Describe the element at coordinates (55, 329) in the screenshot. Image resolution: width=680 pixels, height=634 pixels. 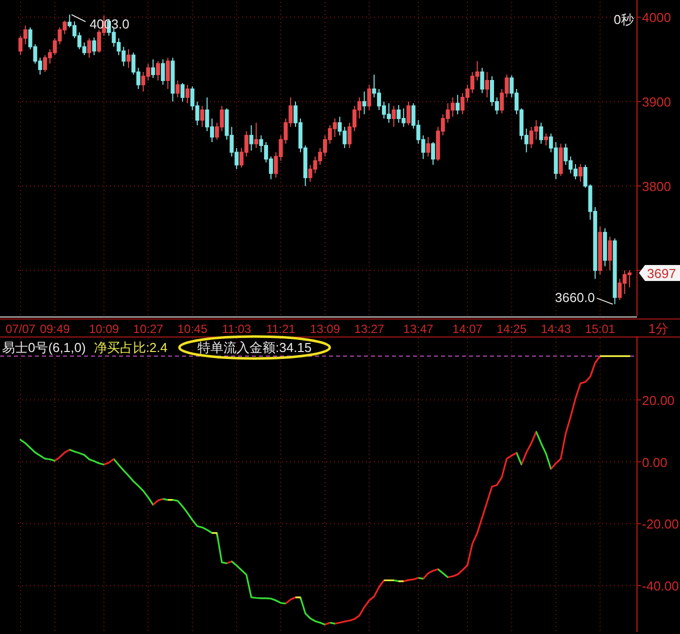
I see `x-tick-label: 09:49` at that location.